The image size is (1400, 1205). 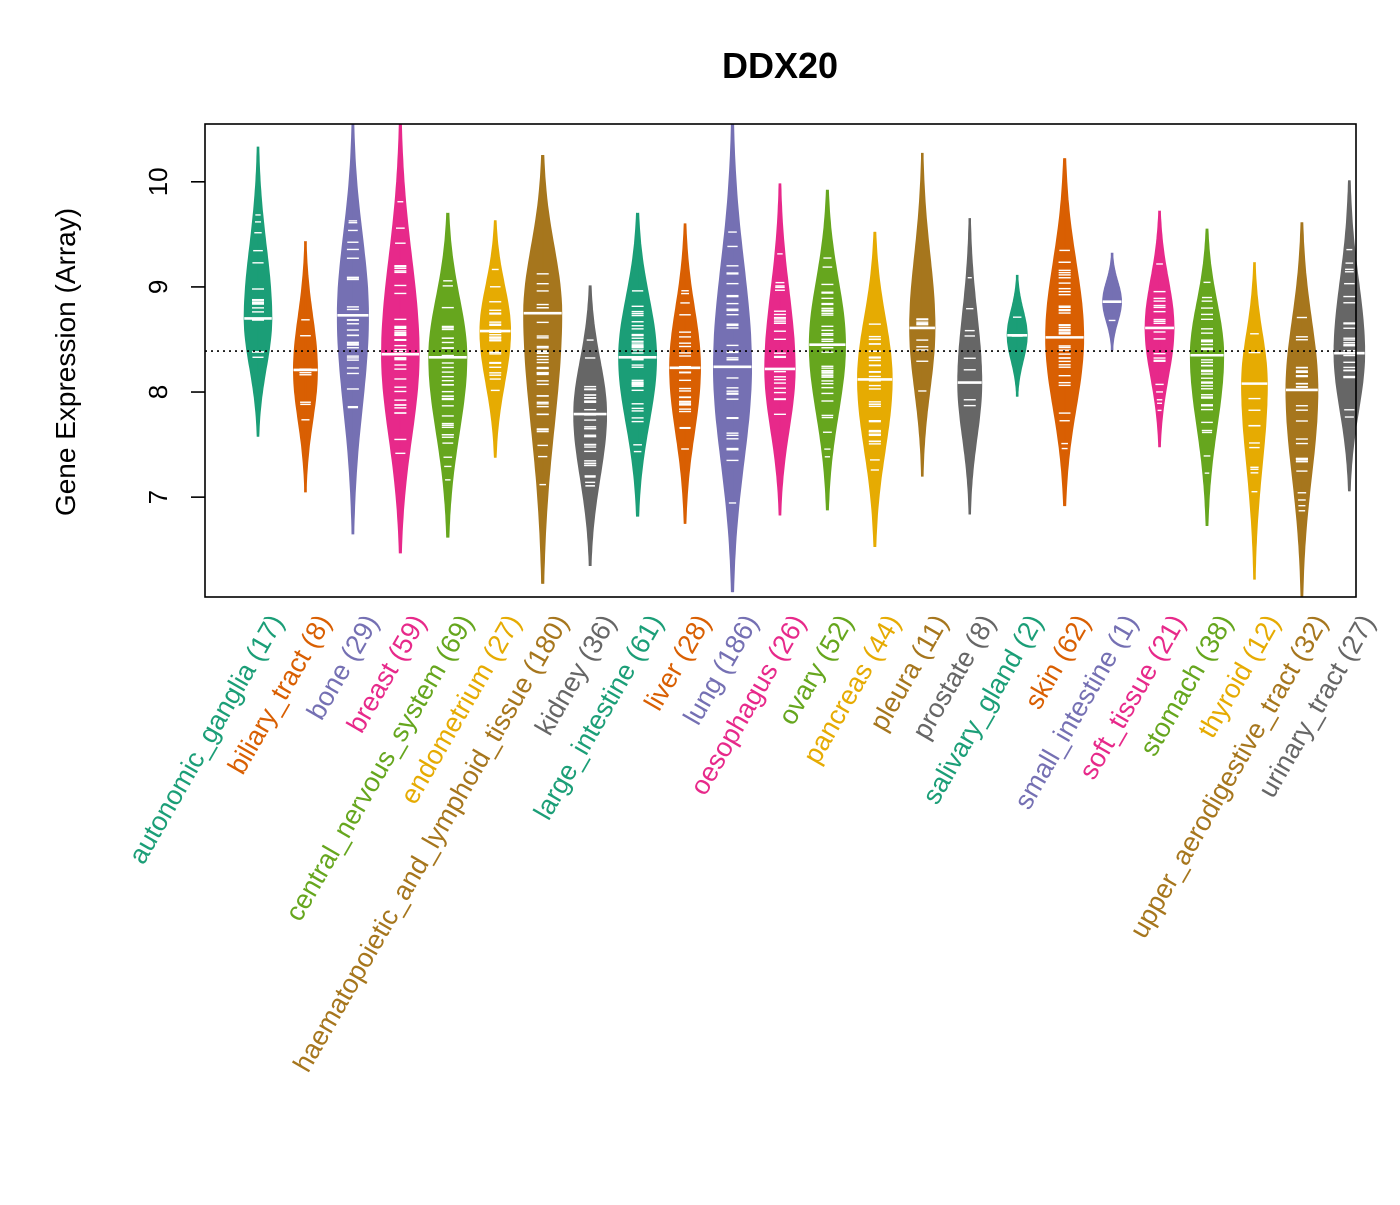 What do you see at coordinates (827, 350) in the screenshot?
I see `violin-ovary` at bounding box center [827, 350].